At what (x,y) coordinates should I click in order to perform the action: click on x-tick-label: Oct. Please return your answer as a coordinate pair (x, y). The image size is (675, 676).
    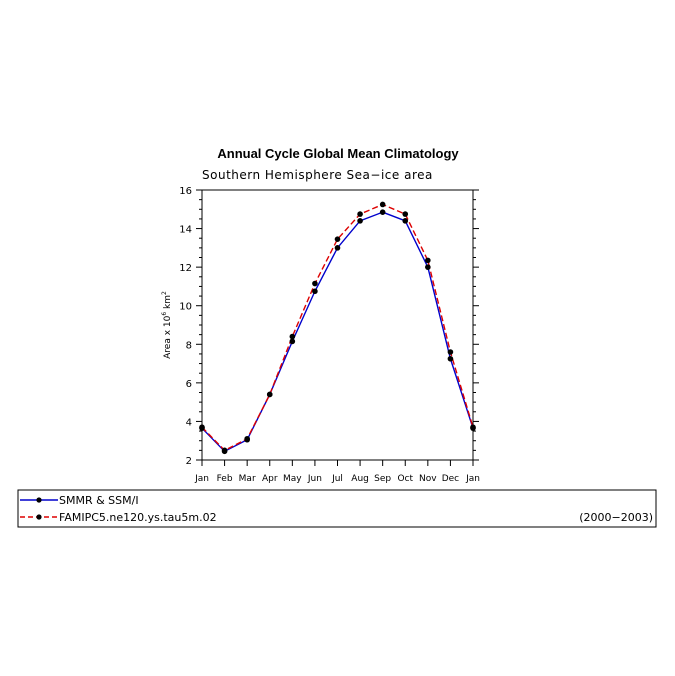
    Looking at the image, I should click on (405, 479).